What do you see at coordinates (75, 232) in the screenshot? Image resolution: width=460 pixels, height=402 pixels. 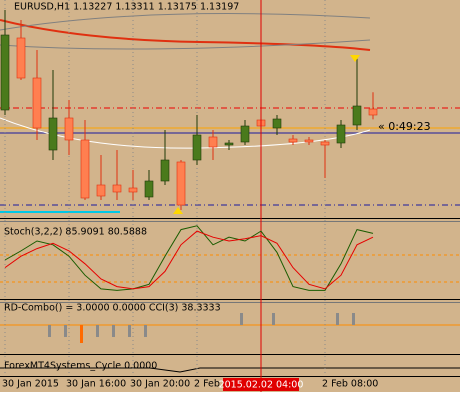 I see `panel-title: Stoch(3,2,2) 85.9091 80.5888` at bounding box center [75, 232].